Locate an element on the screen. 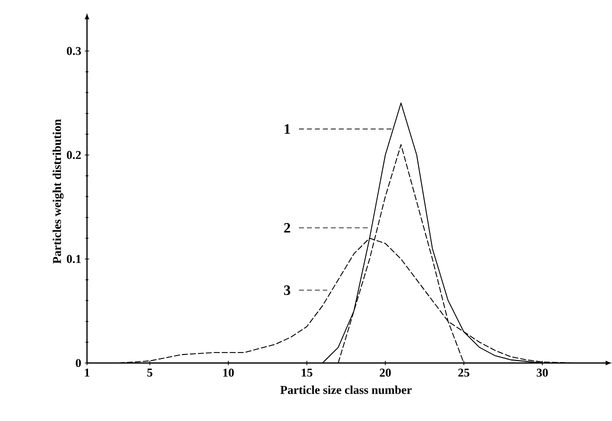  text: 1 is located at coordinates (287, 129).